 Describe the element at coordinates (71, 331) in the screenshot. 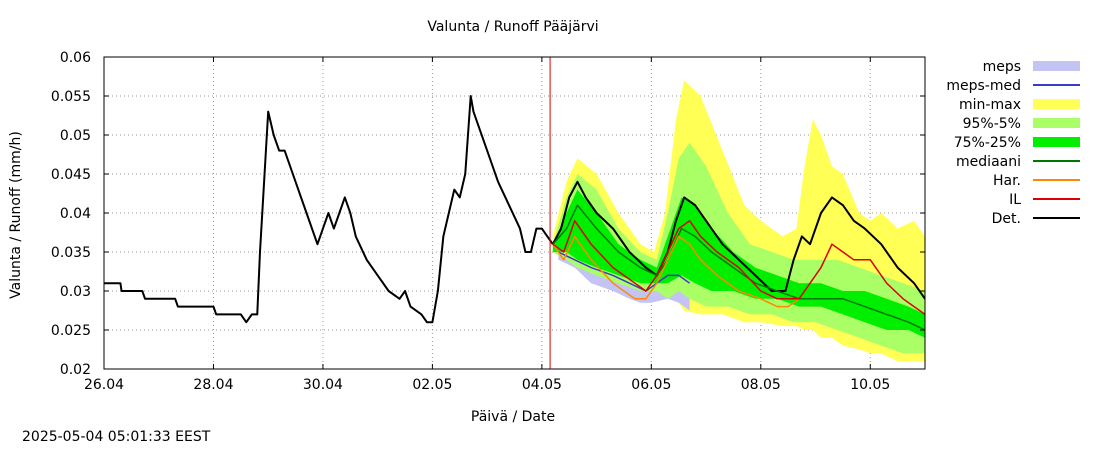

I see `y-tick-label: 0.025` at that location.